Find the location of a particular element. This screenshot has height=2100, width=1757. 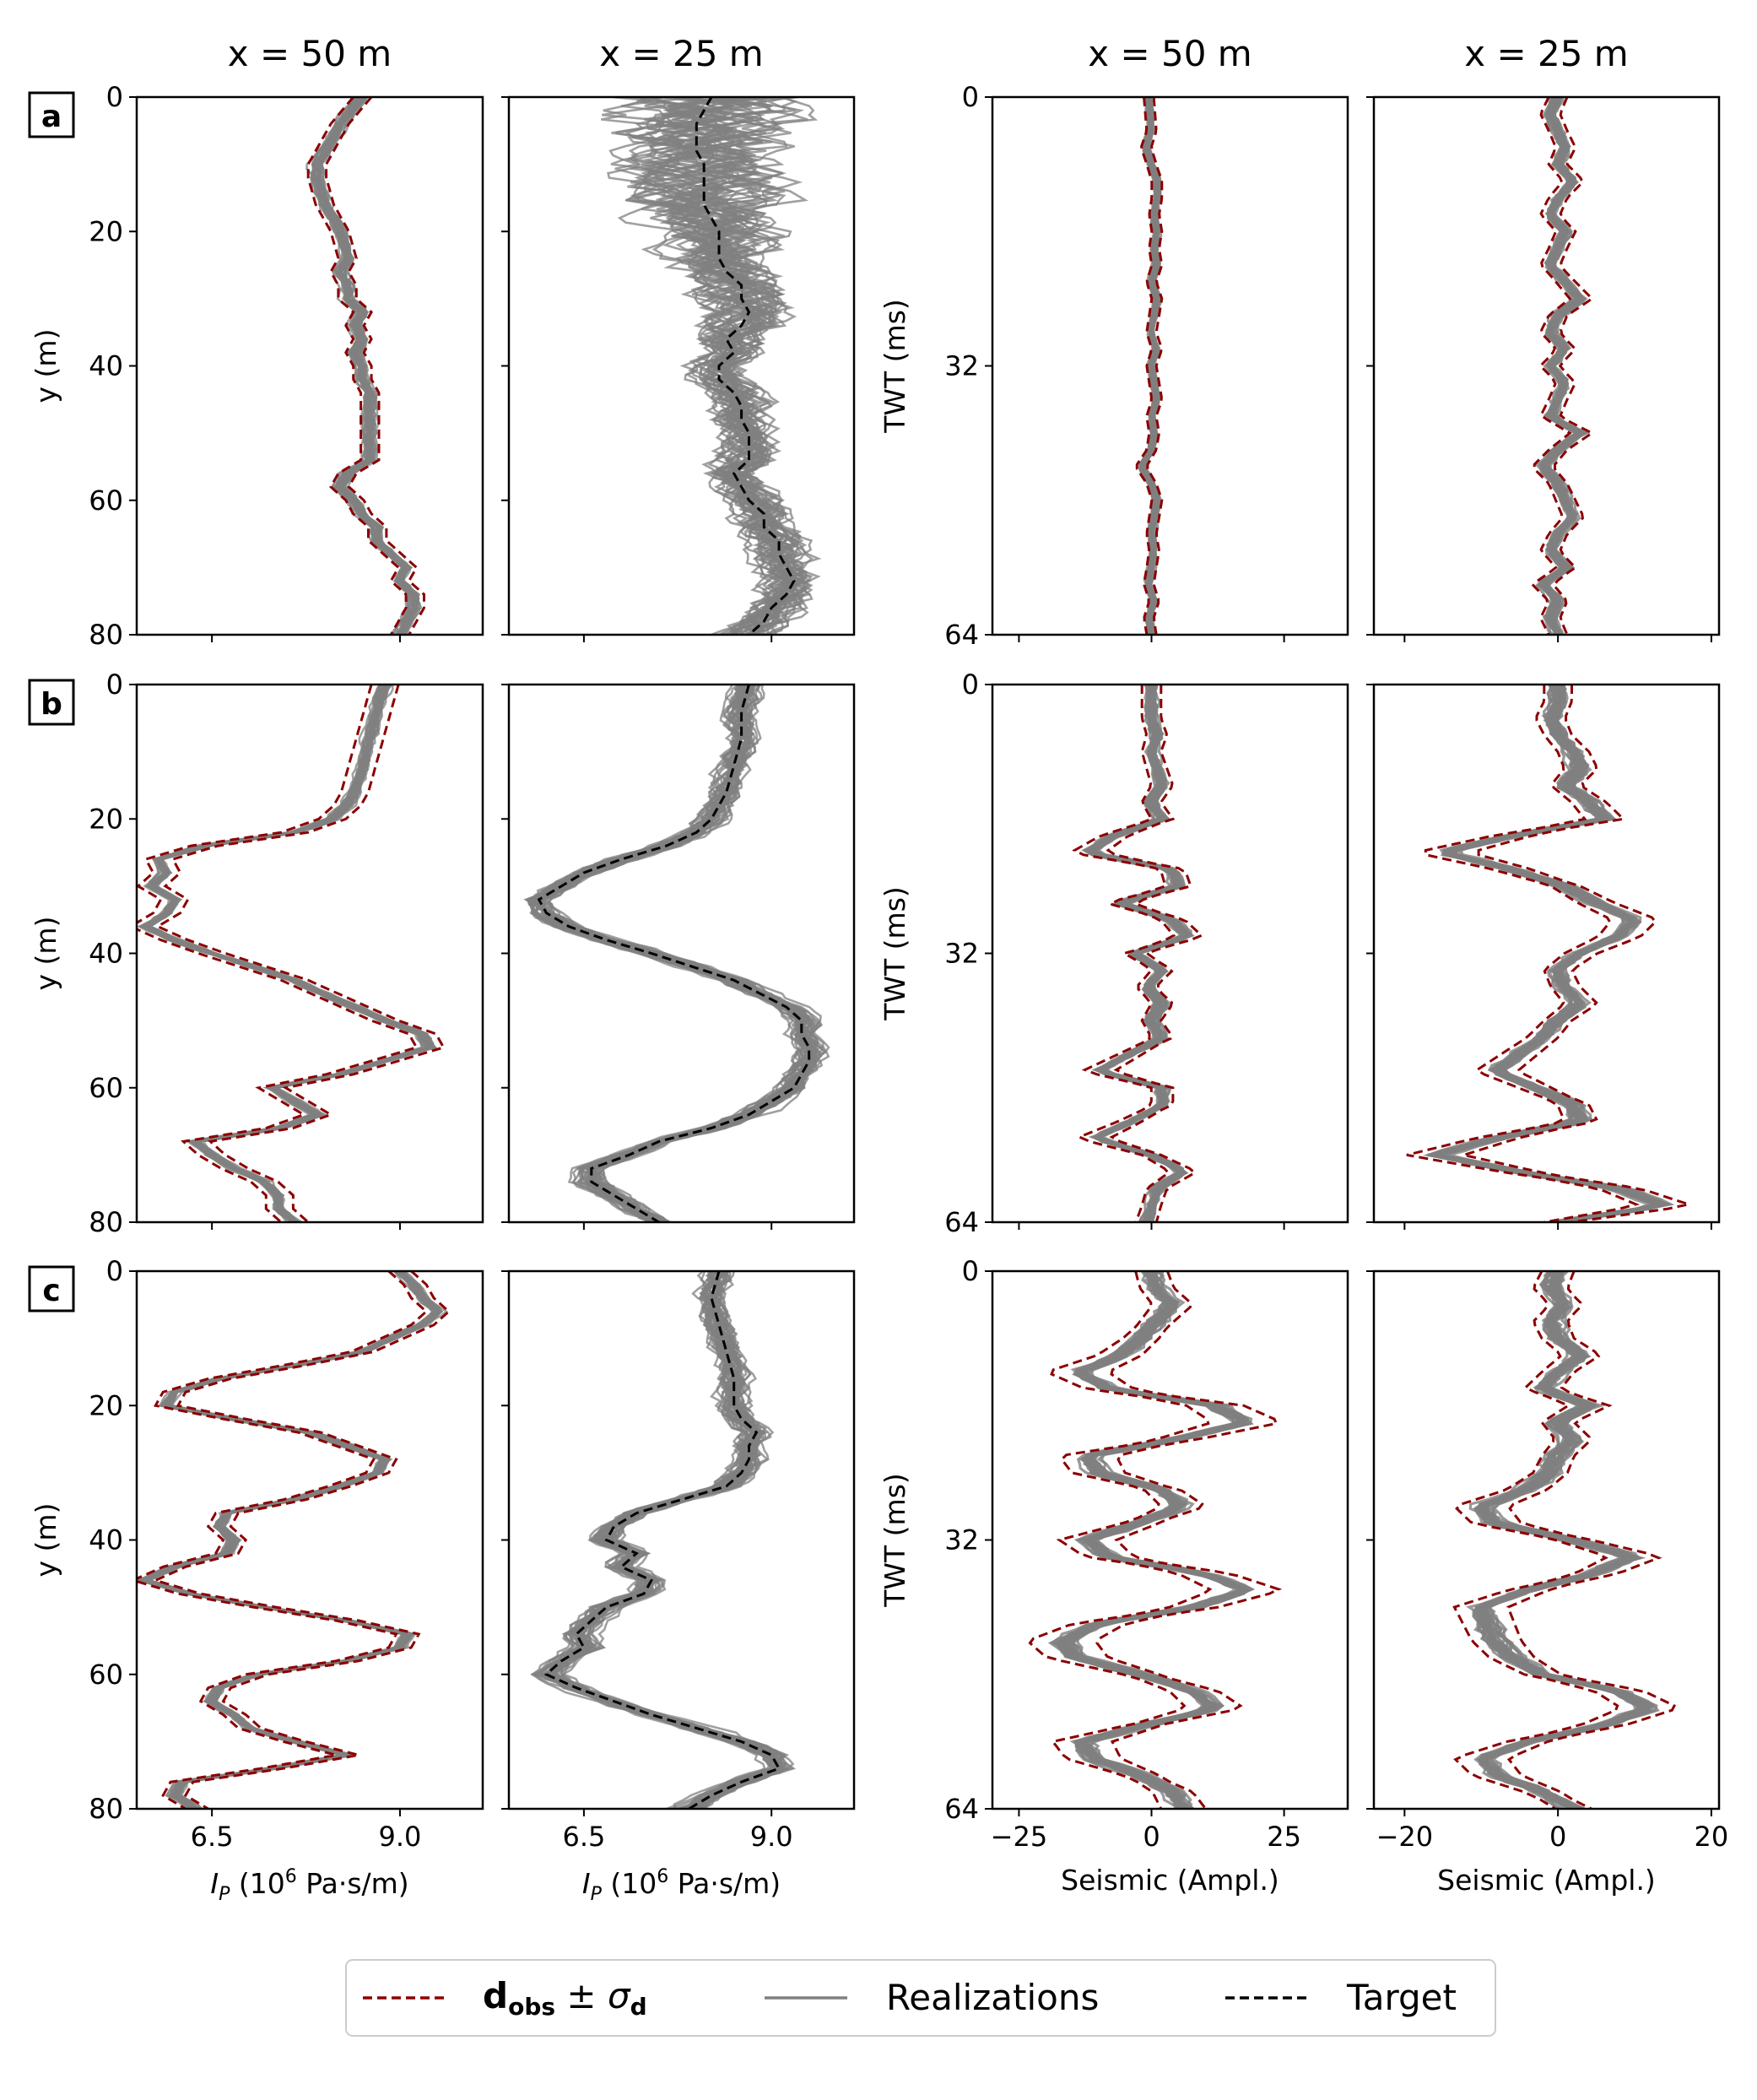

legend-part: ± is located at coordinates (581, 1995).